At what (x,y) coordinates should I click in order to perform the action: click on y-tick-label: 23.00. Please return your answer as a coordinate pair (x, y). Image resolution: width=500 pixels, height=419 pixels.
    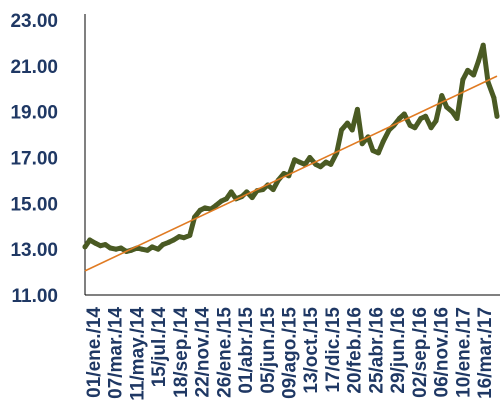
    Looking at the image, I should click on (34, 21).